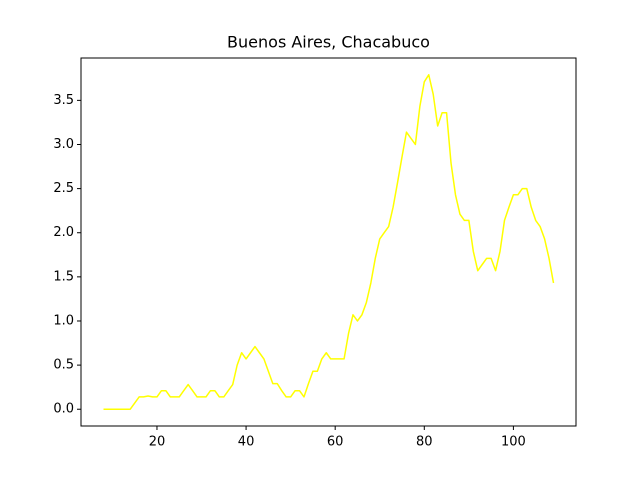 The height and width of the screenshot is (480, 640). What do you see at coordinates (63, 365) in the screenshot?
I see `y-tick-label: 0.5` at bounding box center [63, 365].